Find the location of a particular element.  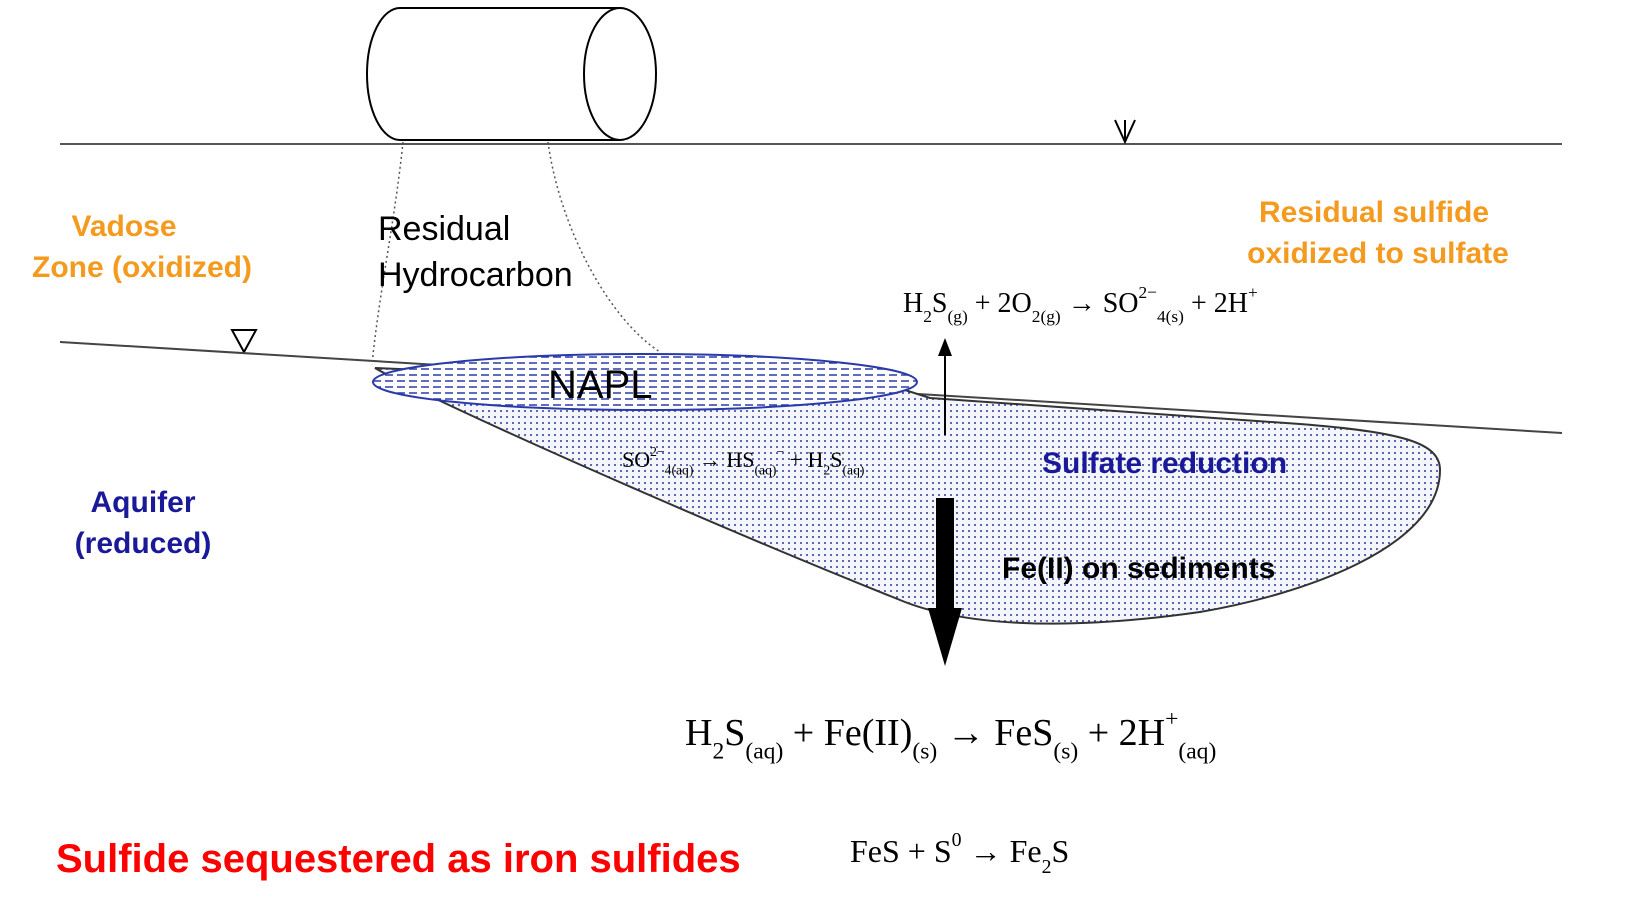

subscript: (g) is located at coordinates (958, 316).